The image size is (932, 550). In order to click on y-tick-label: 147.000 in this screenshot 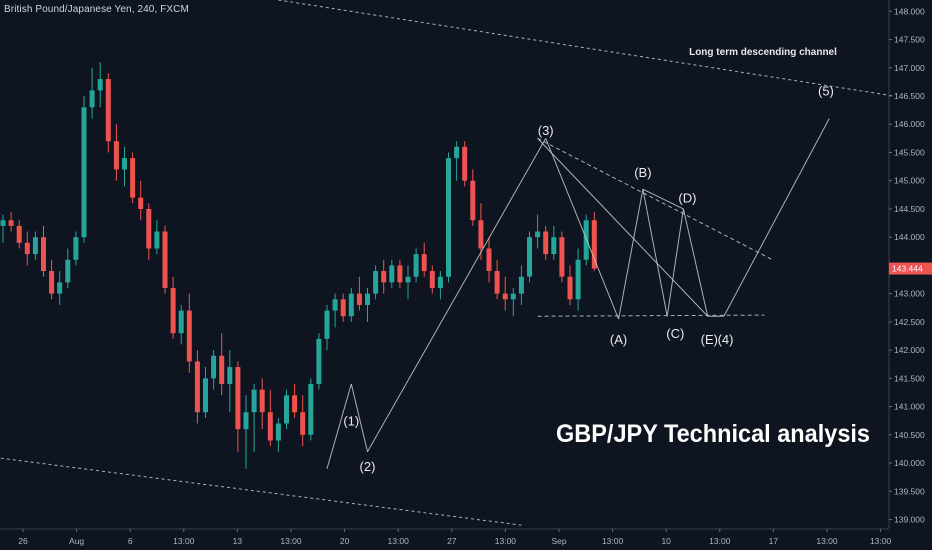, I will do `click(909, 68)`.